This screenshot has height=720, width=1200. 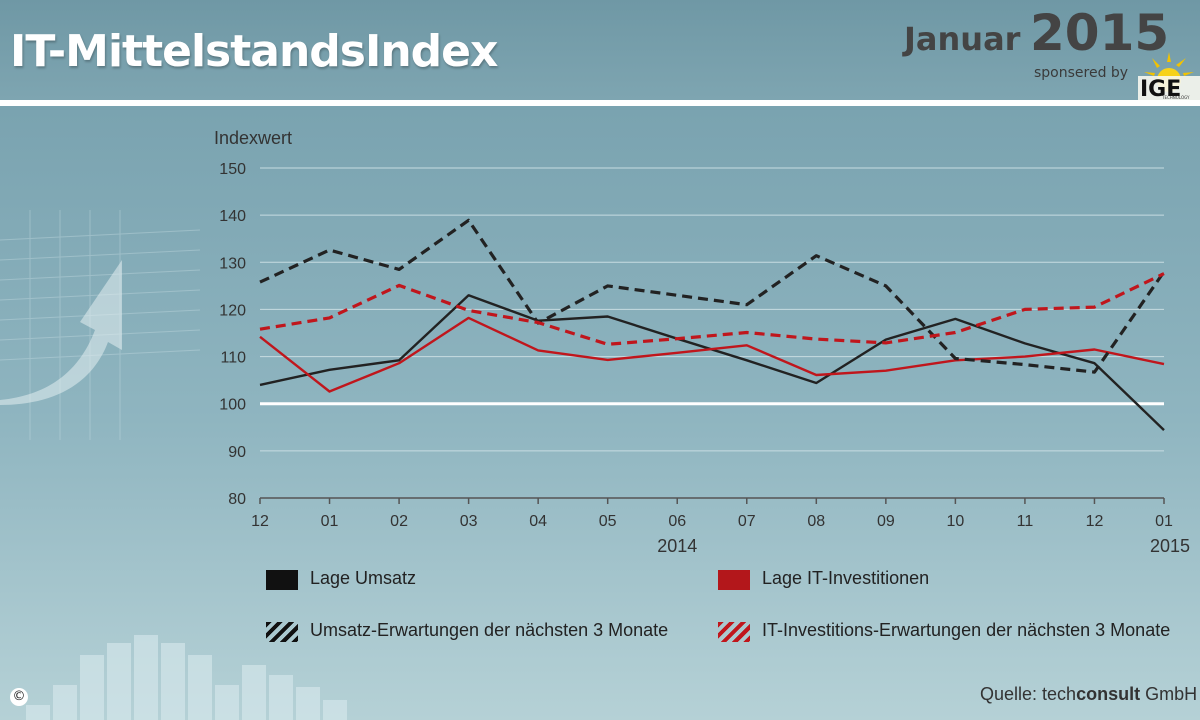 What do you see at coordinates (886, 521) in the screenshot?
I see `x-tick-label: 09` at bounding box center [886, 521].